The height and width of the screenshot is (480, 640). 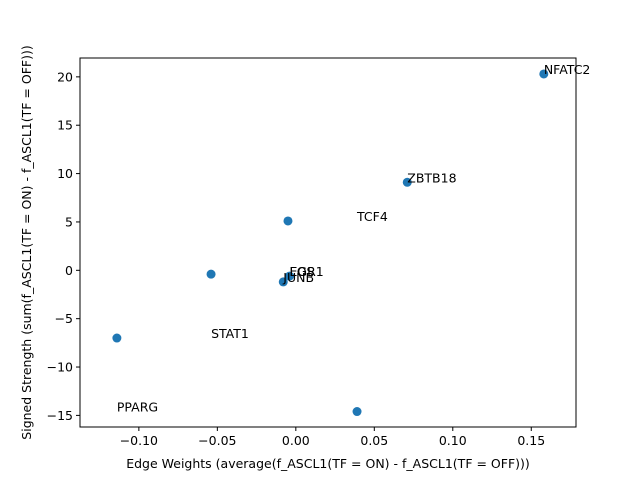 What do you see at coordinates (332, 437) in the screenshot?
I see `x-axis: −0.10 −0.05 0.00 0.05 0.10 0.15` at bounding box center [332, 437].